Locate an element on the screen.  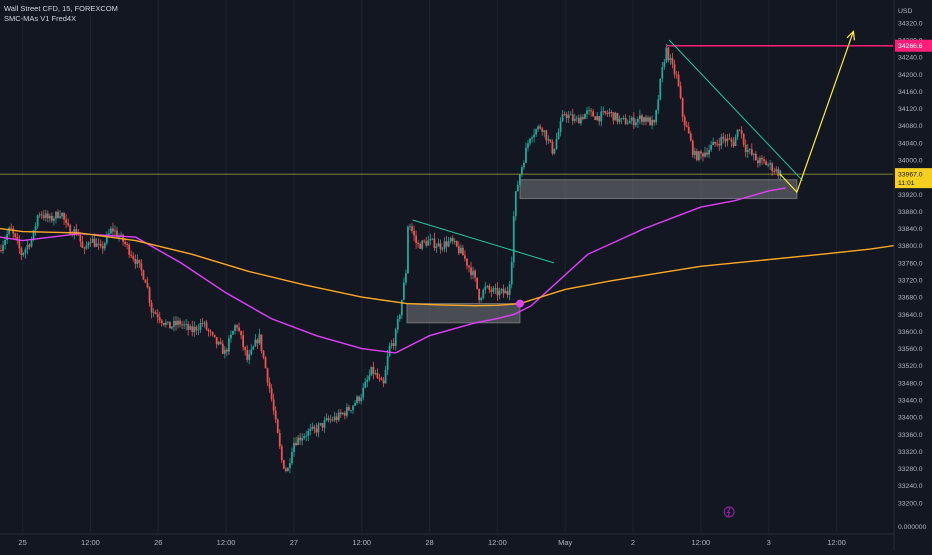
y-tick-label: 33440.0 is located at coordinates (910, 401).